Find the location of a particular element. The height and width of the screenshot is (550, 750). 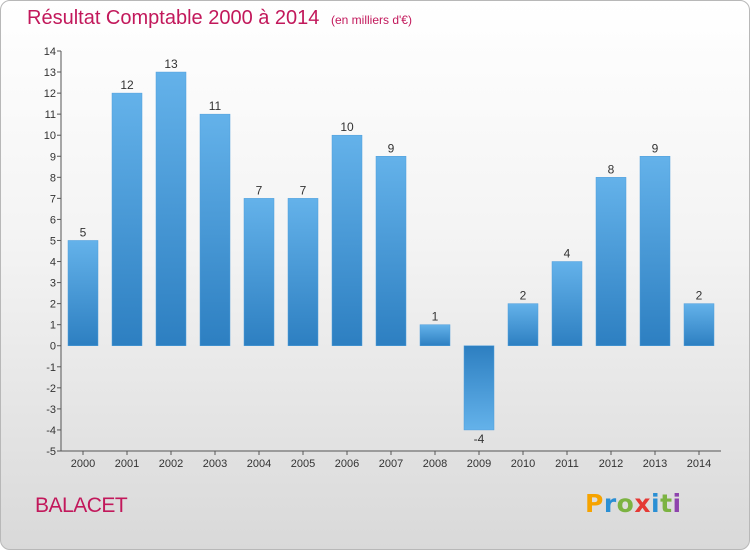

x-tick-label: 2008 is located at coordinates (435, 464).